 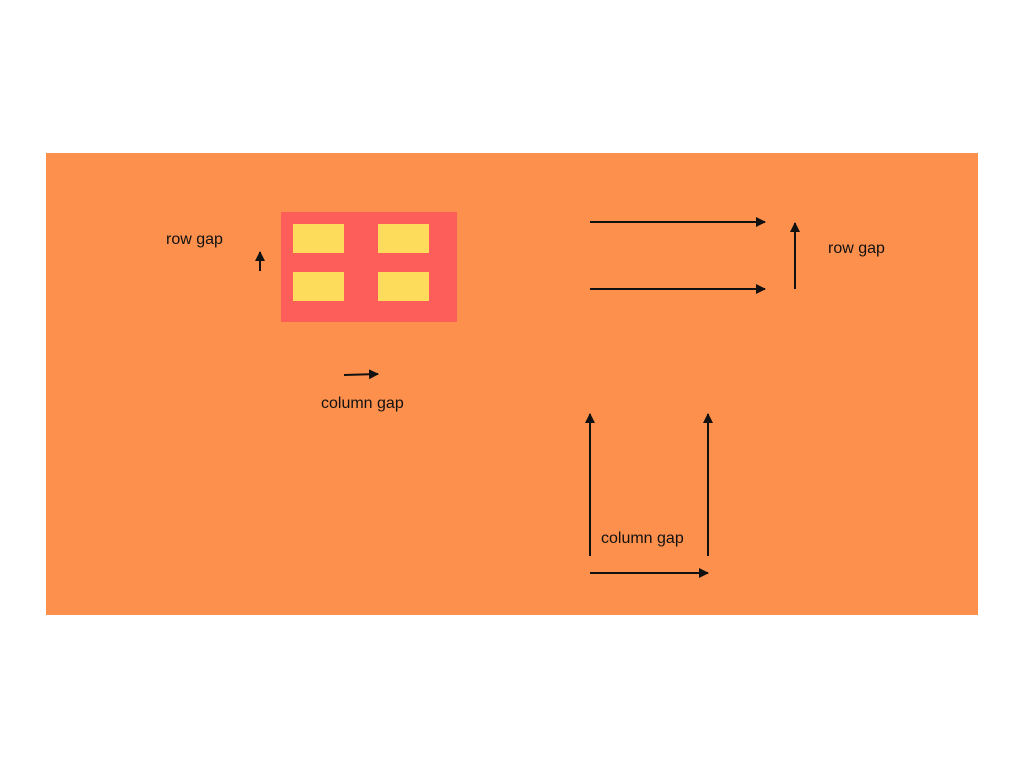 What do you see at coordinates (369, 267) in the screenshot?
I see `grid-container` at bounding box center [369, 267].